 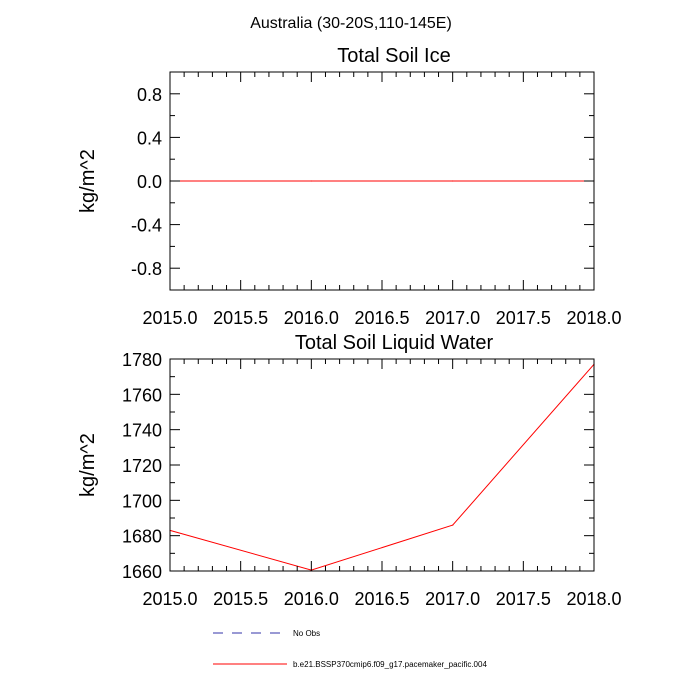 What do you see at coordinates (146, 226) in the screenshot?
I see `y-tick-label: -0.4` at bounding box center [146, 226].